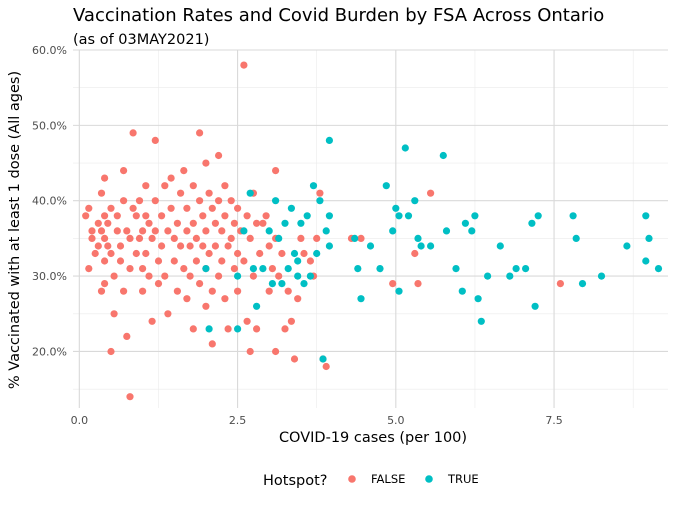 The image size is (680, 505). I want to click on legend-key-false, so click(352, 479).